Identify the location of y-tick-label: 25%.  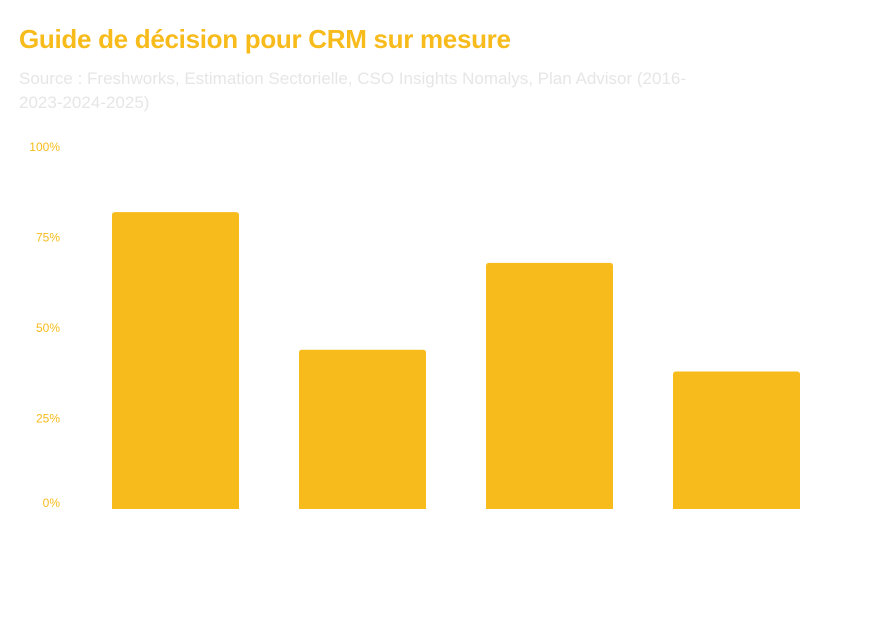
(48, 419).